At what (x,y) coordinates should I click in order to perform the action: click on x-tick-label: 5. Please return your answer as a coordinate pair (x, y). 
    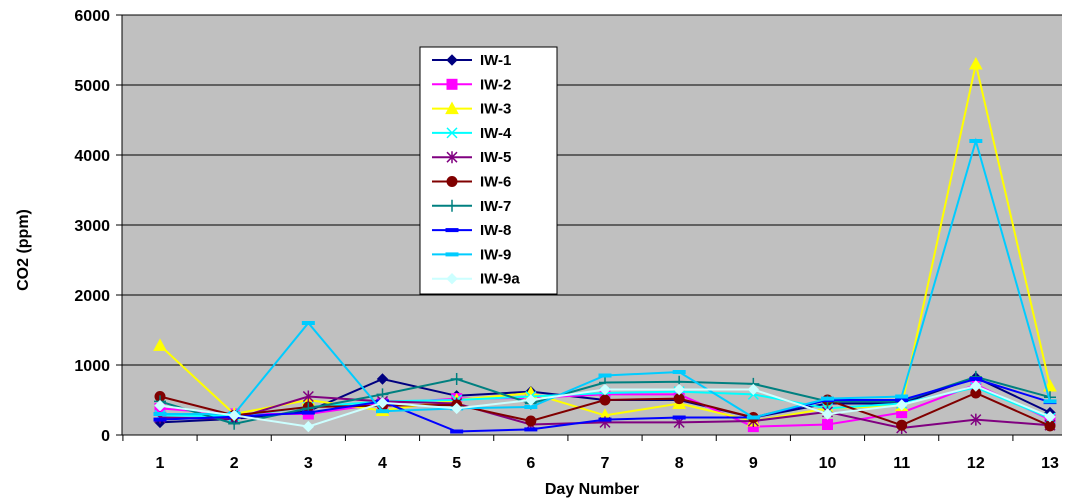
    Looking at the image, I should click on (456, 463).